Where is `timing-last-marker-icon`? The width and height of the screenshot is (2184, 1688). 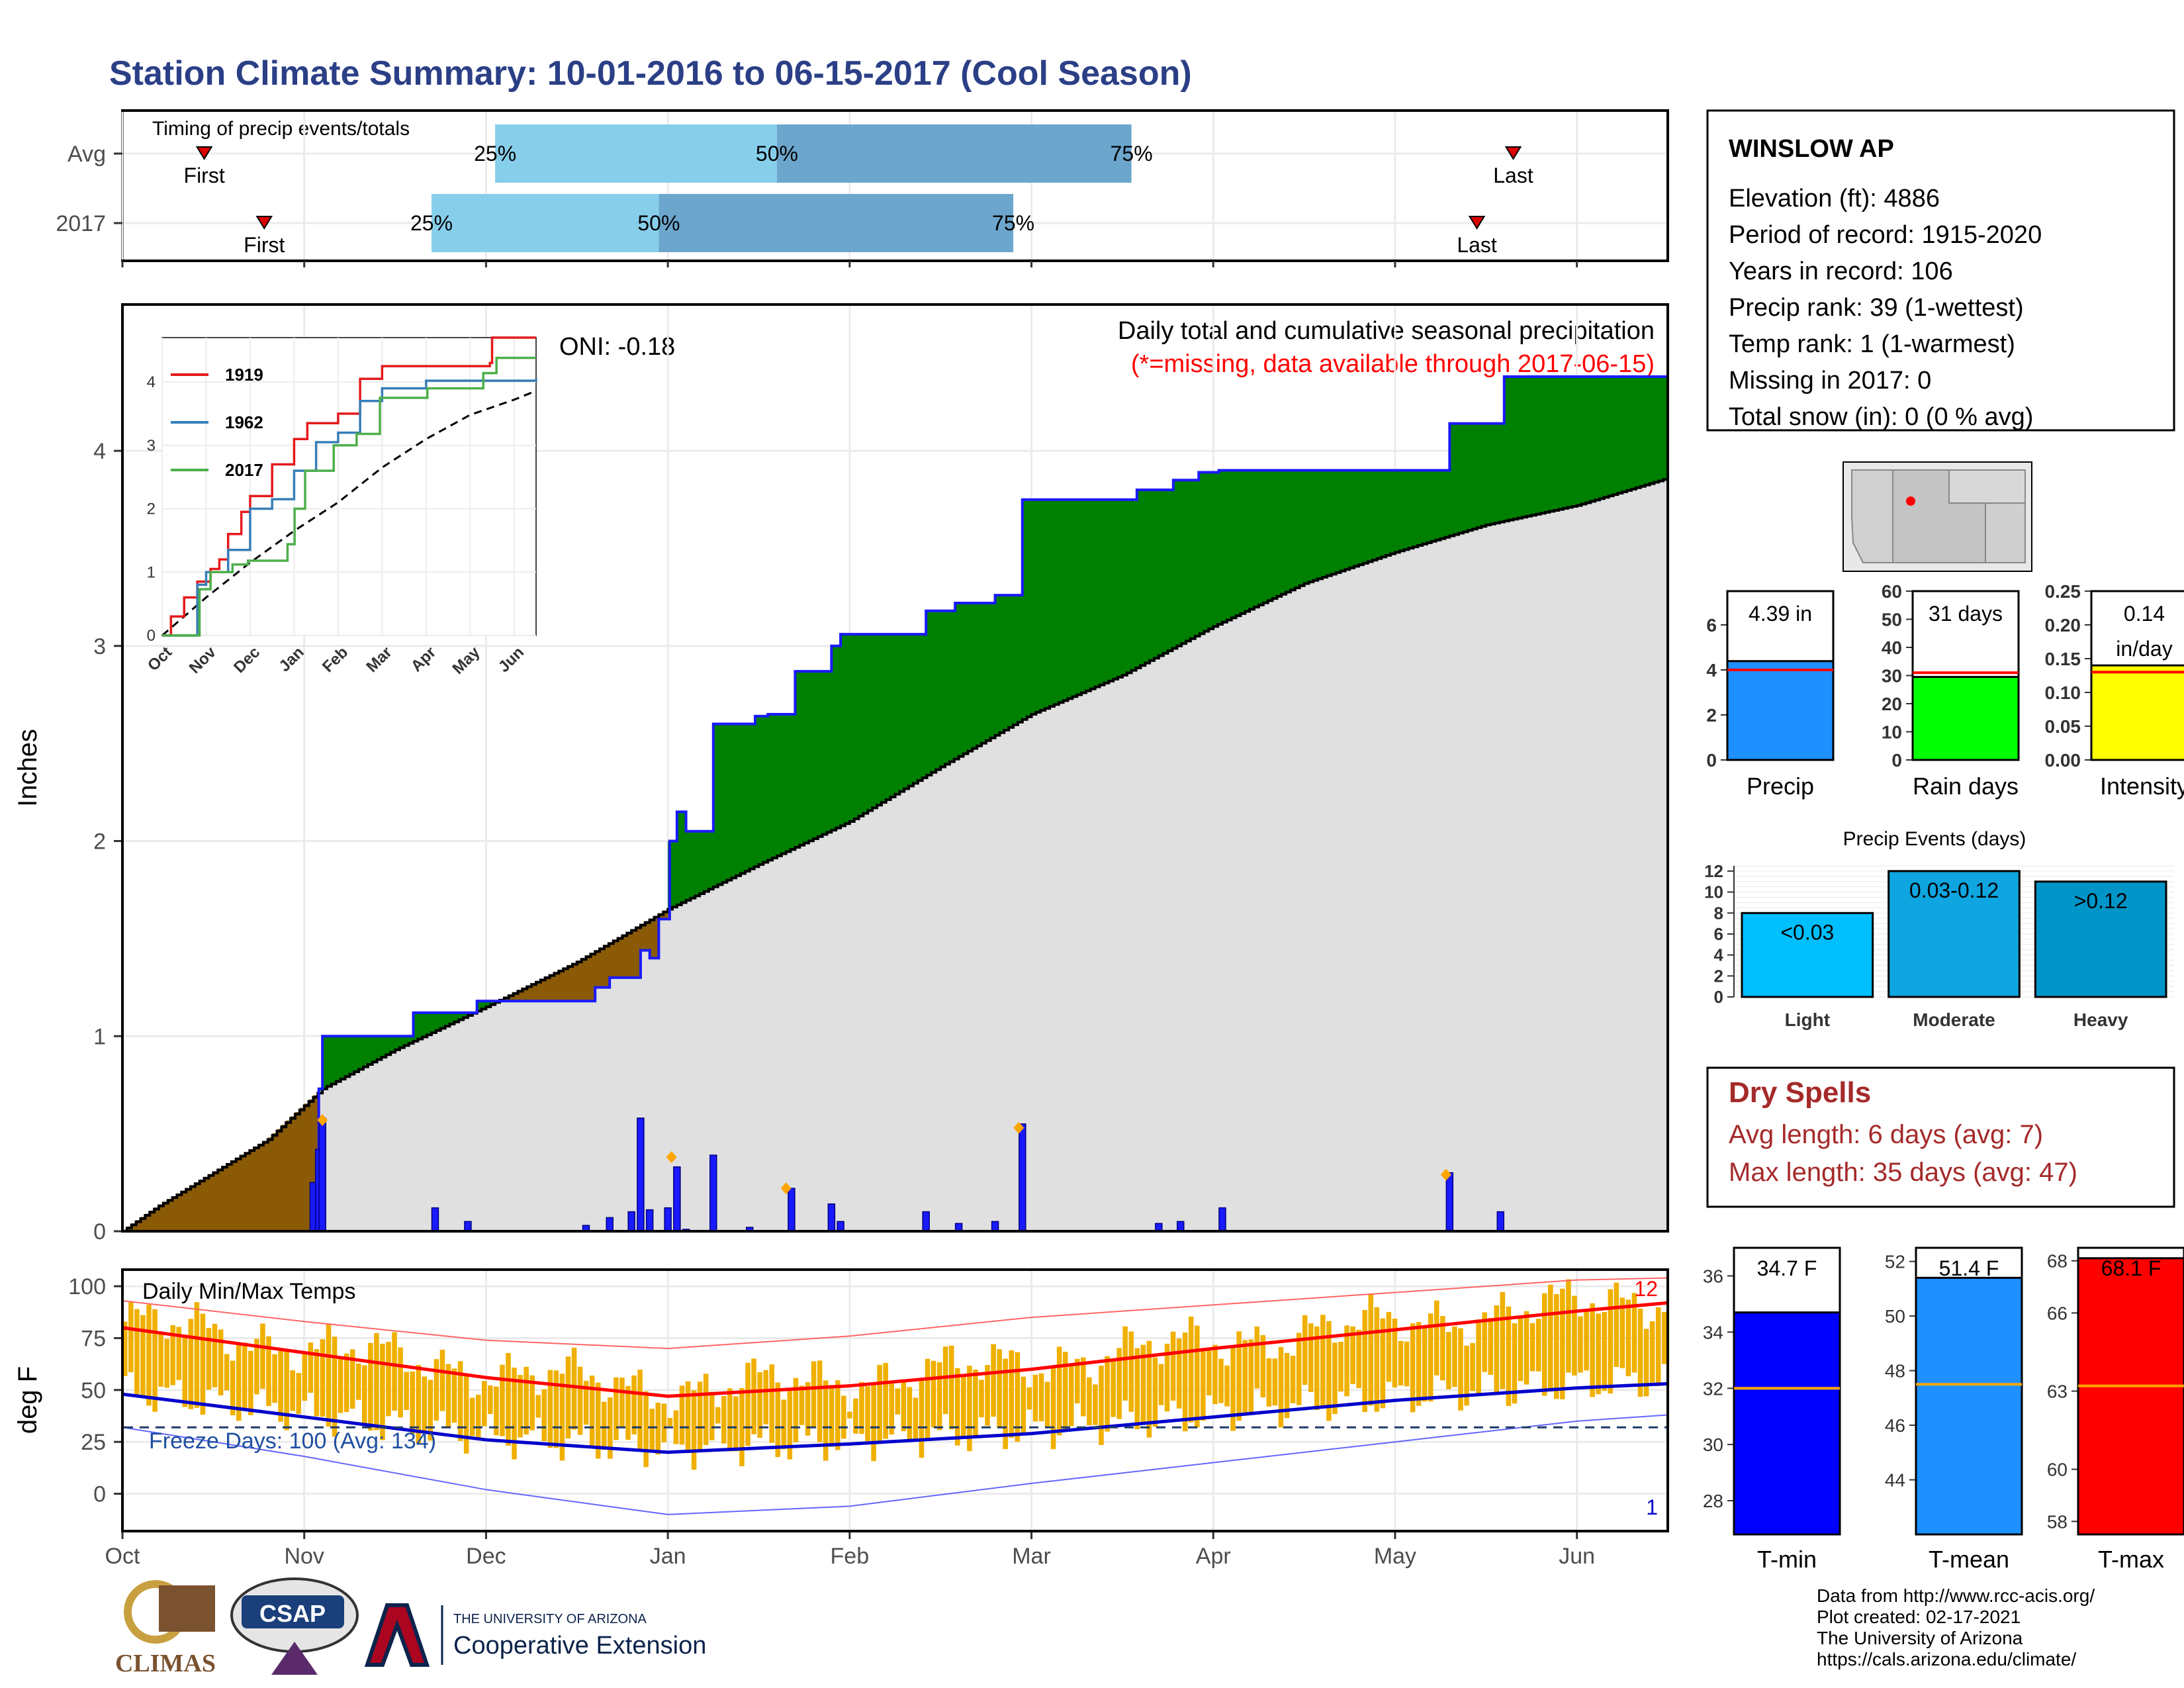 timing-last-marker-icon is located at coordinates (1477, 223).